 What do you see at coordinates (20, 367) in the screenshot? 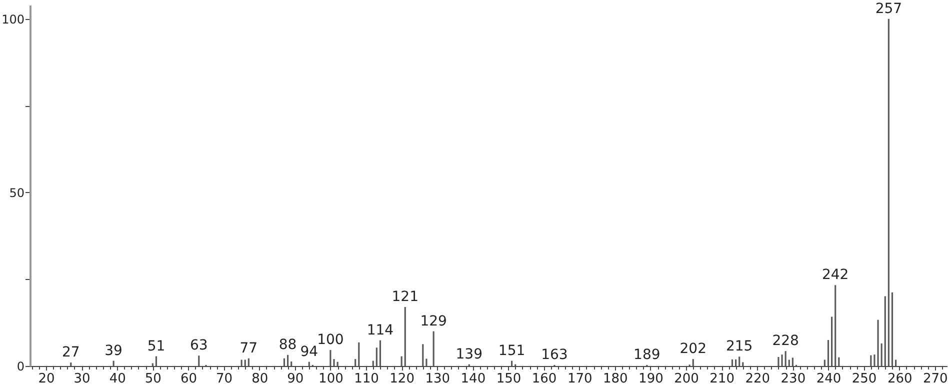
I see `y-tick-label: 0` at bounding box center [20, 367].